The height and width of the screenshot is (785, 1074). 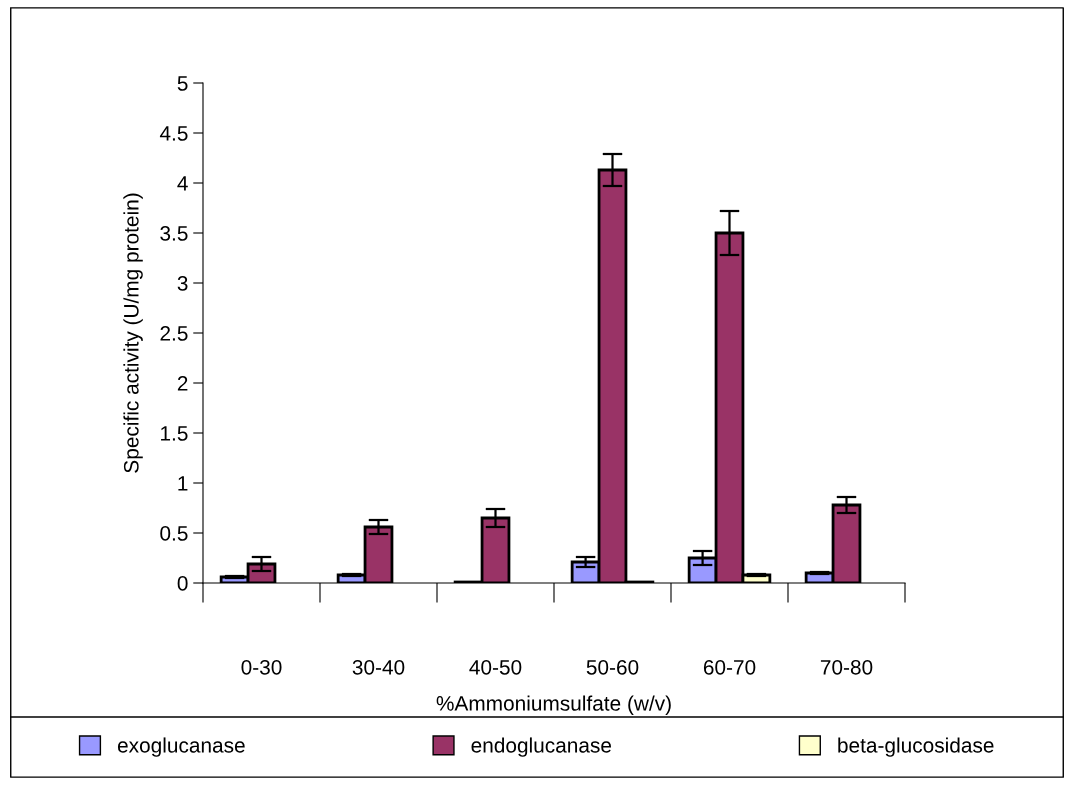 What do you see at coordinates (378, 667) in the screenshot?
I see `x-tick-label: 30-40` at bounding box center [378, 667].